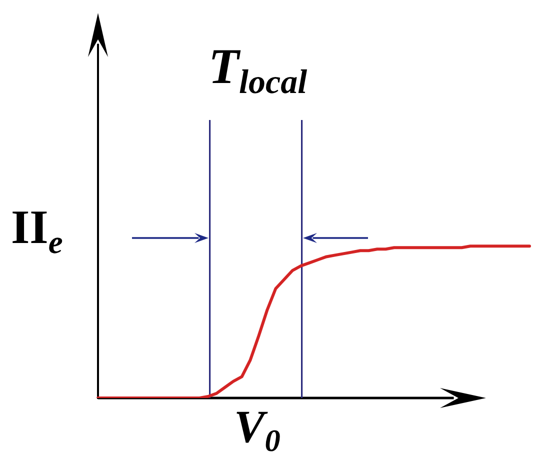 The image size is (533, 463). Describe the element at coordinates (257, 429) in the screenshot. I see `x-axis-title: V$_{0}$` at that location.